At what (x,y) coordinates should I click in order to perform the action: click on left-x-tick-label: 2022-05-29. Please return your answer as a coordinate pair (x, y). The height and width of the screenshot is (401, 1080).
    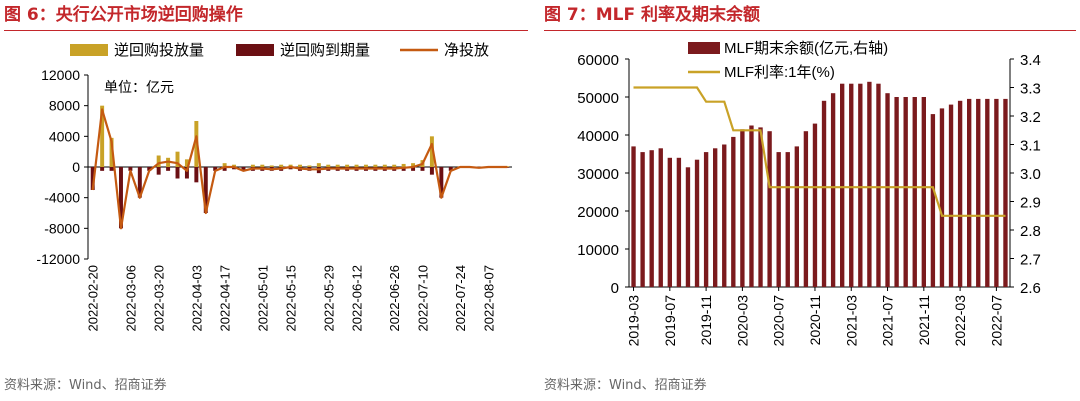
    Looking at the image, I should click on (328, 298).